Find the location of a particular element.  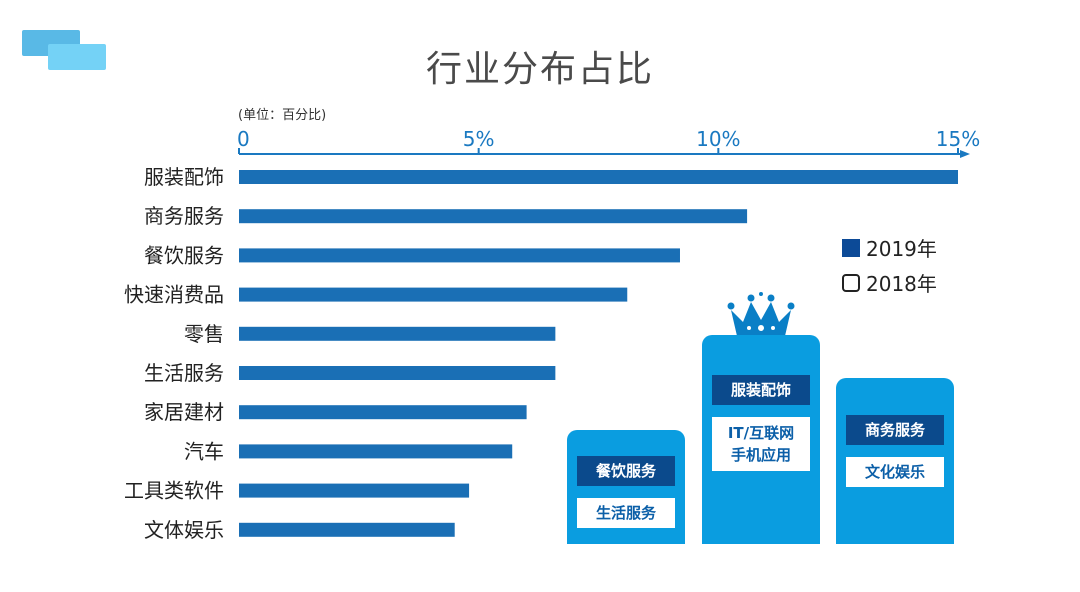

legend-label-2018: 2018年 is located at coordinates (901, 284).